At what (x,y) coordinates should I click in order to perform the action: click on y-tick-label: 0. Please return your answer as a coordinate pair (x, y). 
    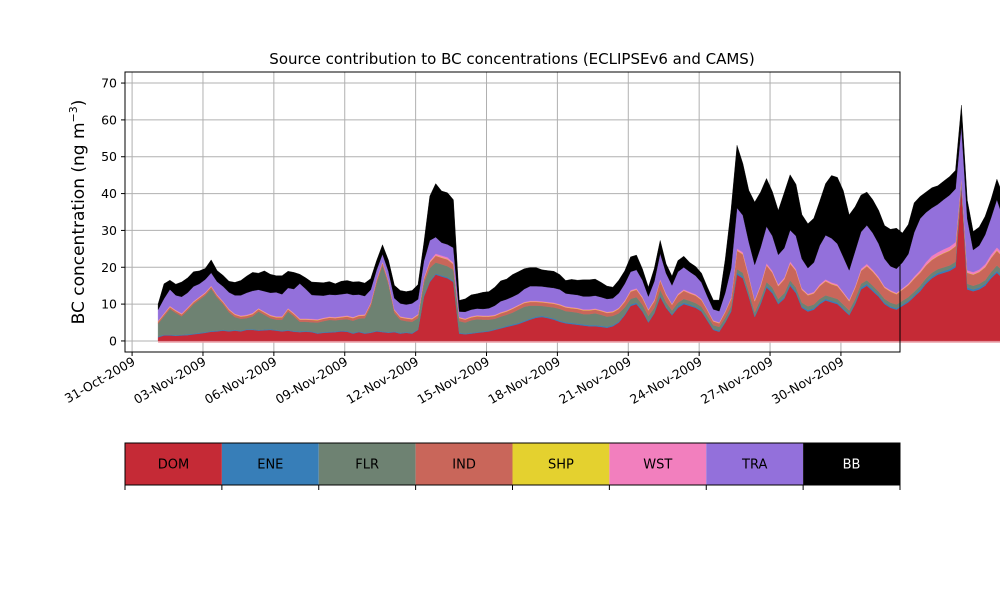
    Looking at the image, I should click on (113, 340).